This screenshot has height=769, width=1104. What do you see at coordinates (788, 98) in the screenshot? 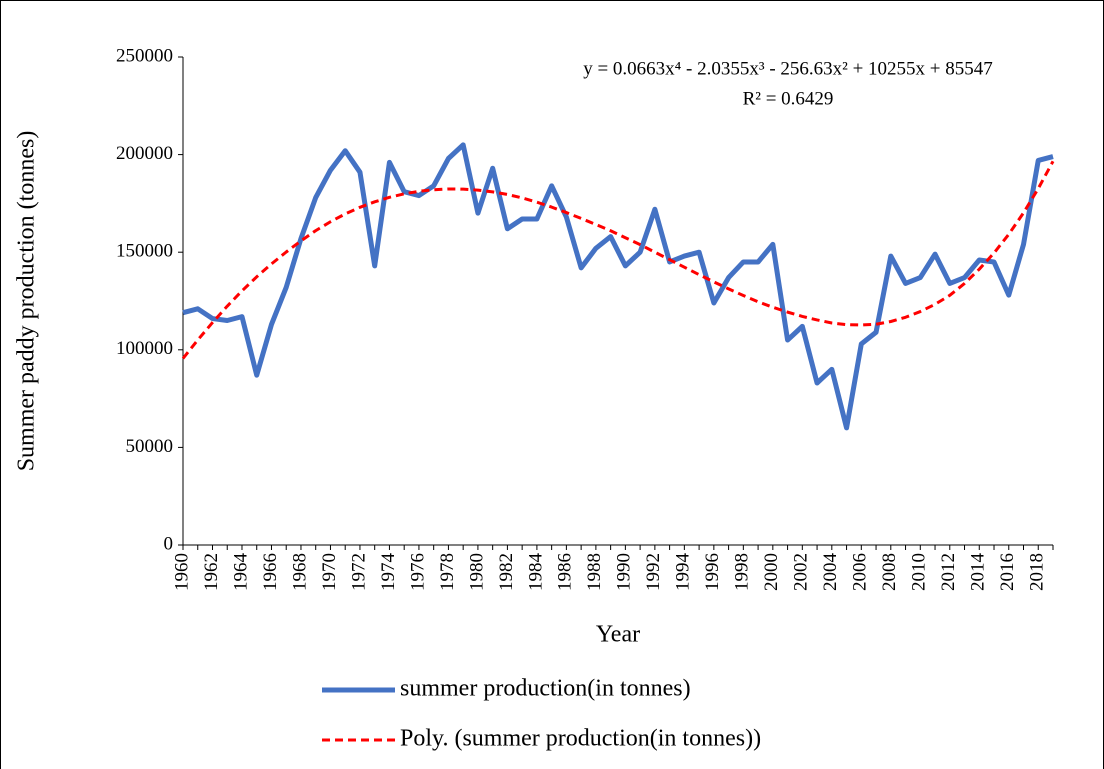
I see `r-squared: R² = 0.6429` at bounding box center [788, 98].